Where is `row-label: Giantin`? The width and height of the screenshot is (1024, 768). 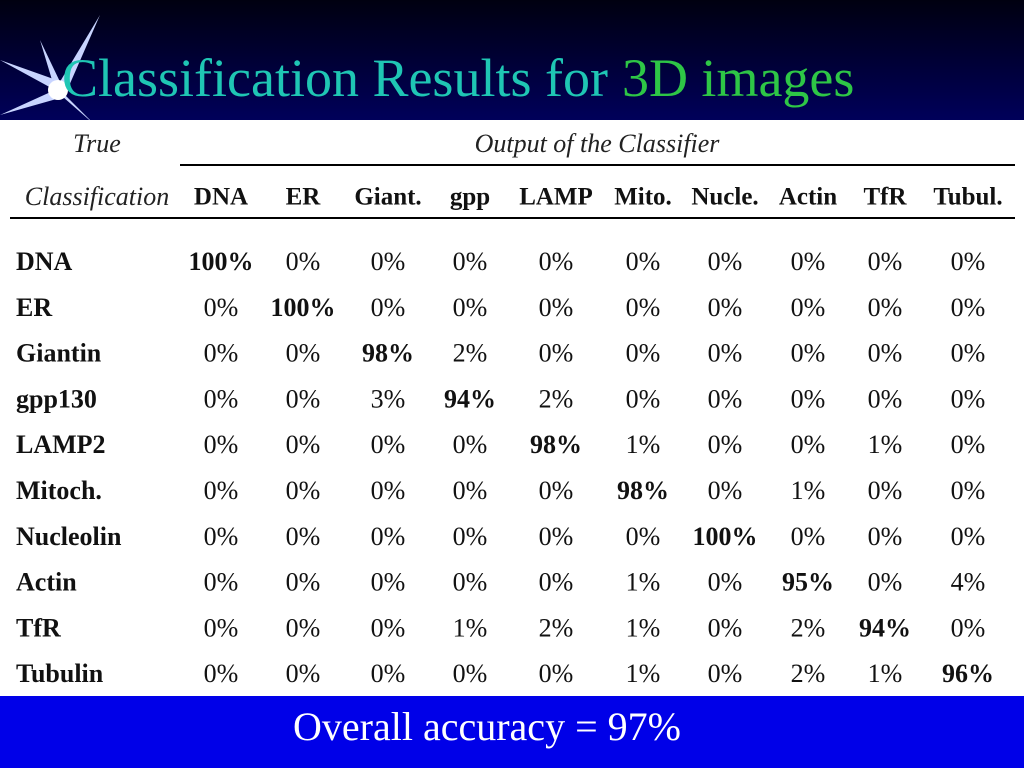
row-label: Giantin is located at coordinates (59, 353).